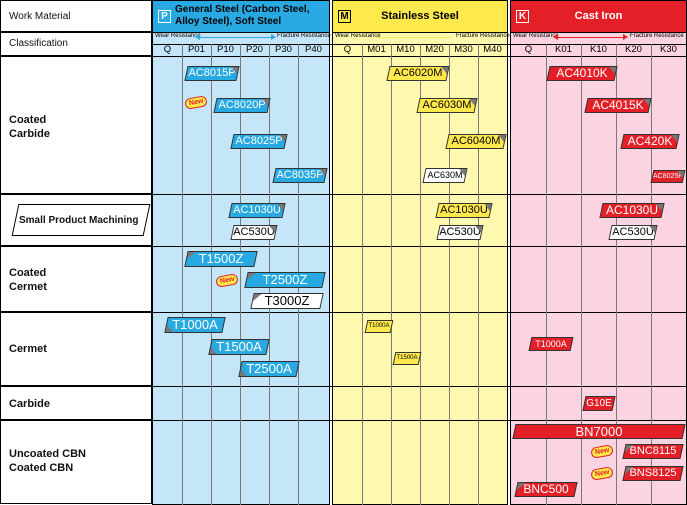 This screenshot has height=505, width=687. I want to click on p-header, so click(241, 17).